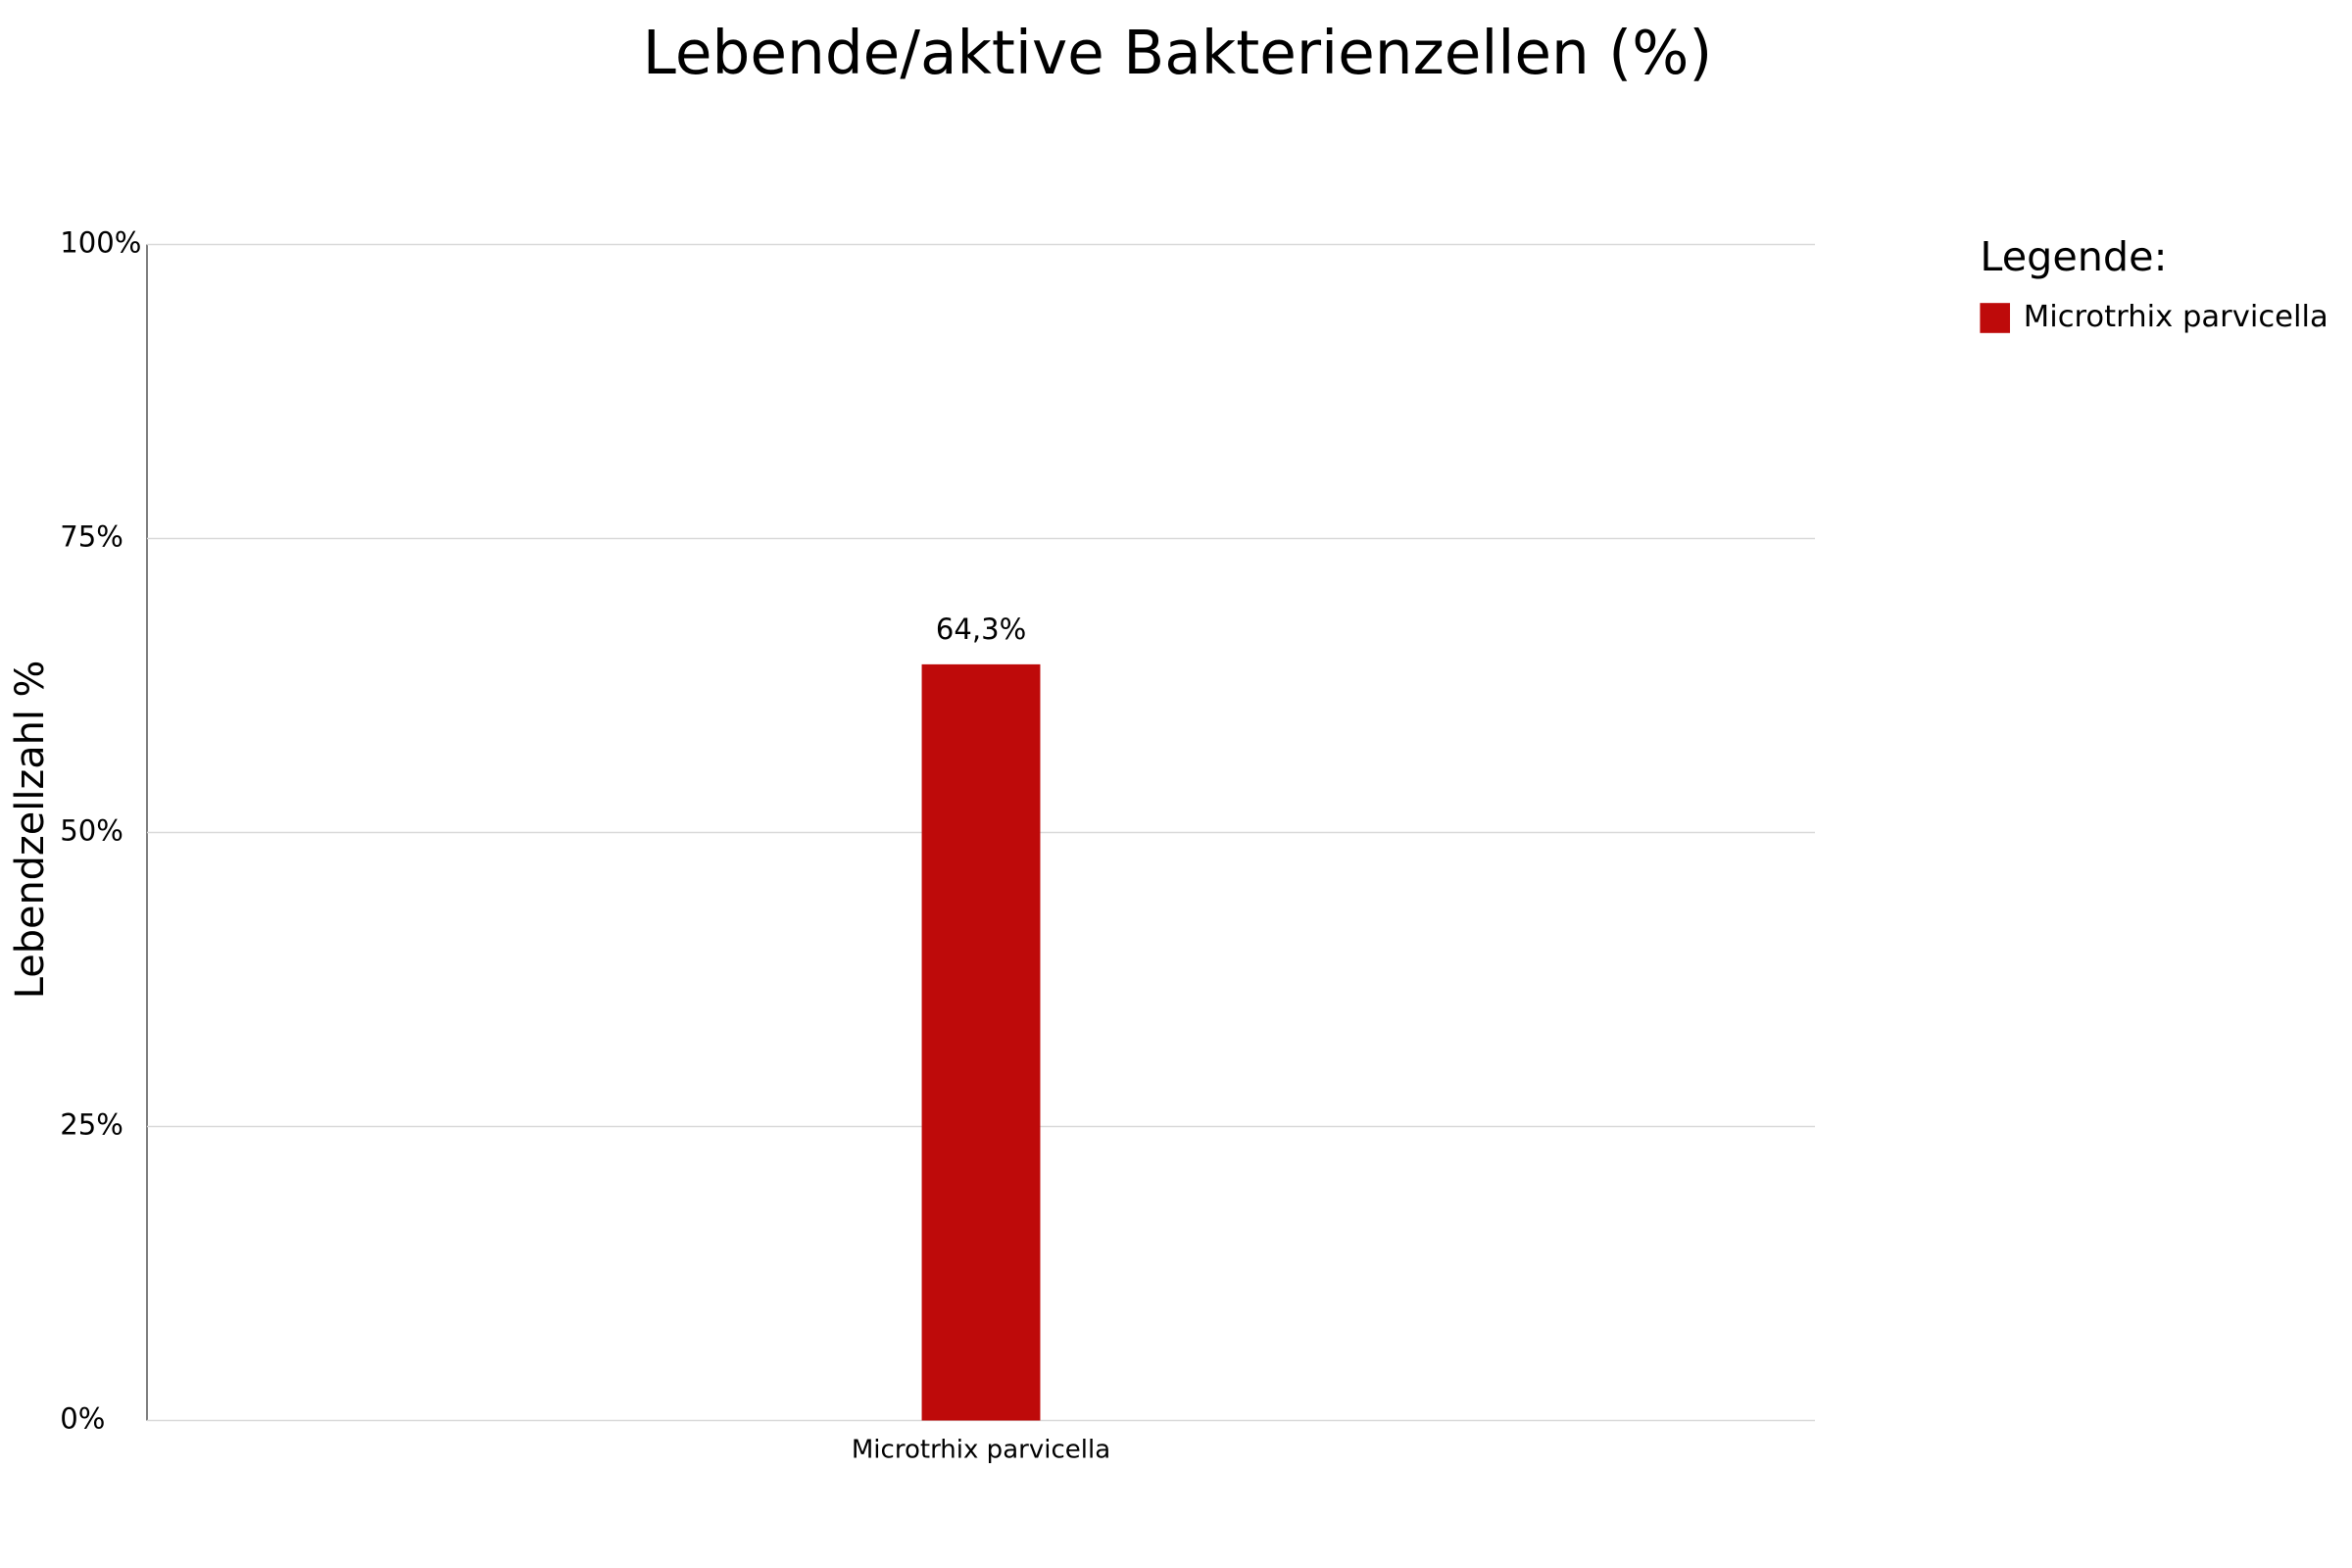 Image resolution: width=2352 pixels, height=1568 pixels. I want to click on y-axis-label: Lebendzellzahl %, so click(30, 830).